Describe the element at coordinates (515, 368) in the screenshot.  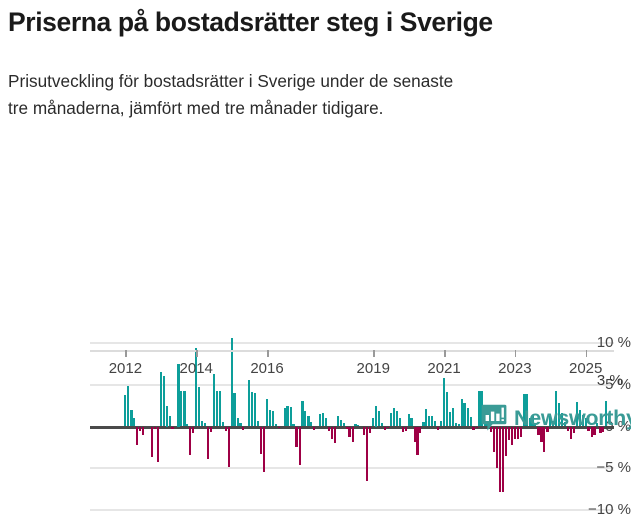
I see `x-tick-label: 2023` at that location.